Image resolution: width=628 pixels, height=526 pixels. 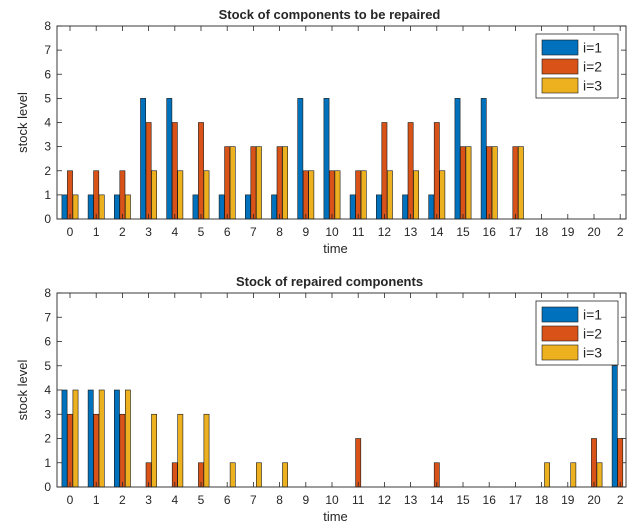 What do you see at coordinates (416, 195) in the screenshot?
I see `bar-series3-t13` at bounding box center [416, 195].